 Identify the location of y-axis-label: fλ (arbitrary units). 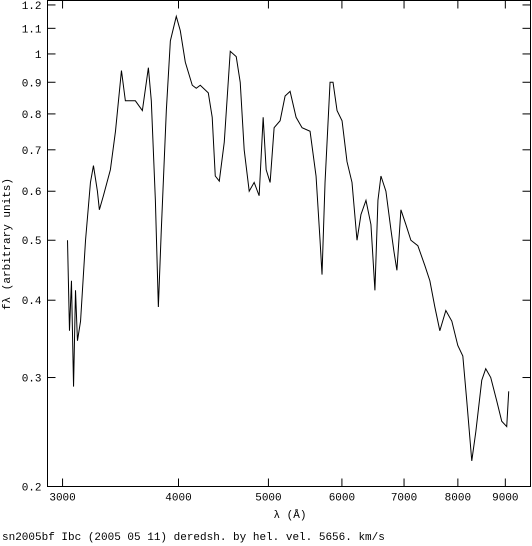
(8, 244).